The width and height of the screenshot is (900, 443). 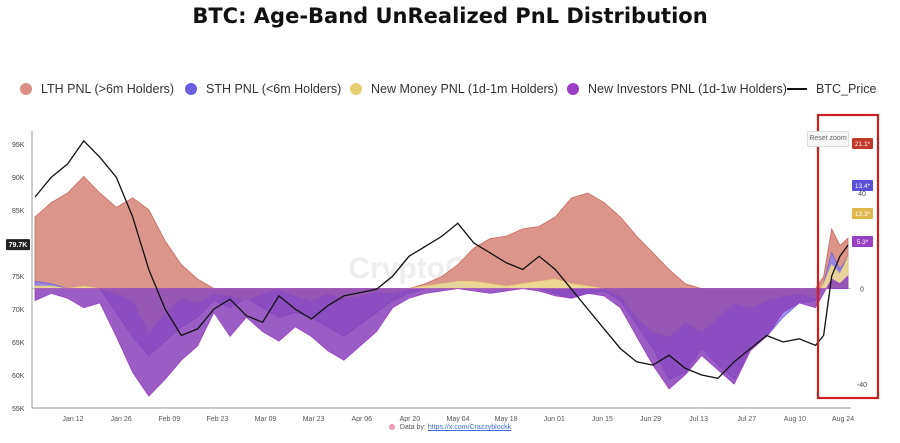 I want to click on x-tick-label: Mar 09, so click(x=266, y=419).